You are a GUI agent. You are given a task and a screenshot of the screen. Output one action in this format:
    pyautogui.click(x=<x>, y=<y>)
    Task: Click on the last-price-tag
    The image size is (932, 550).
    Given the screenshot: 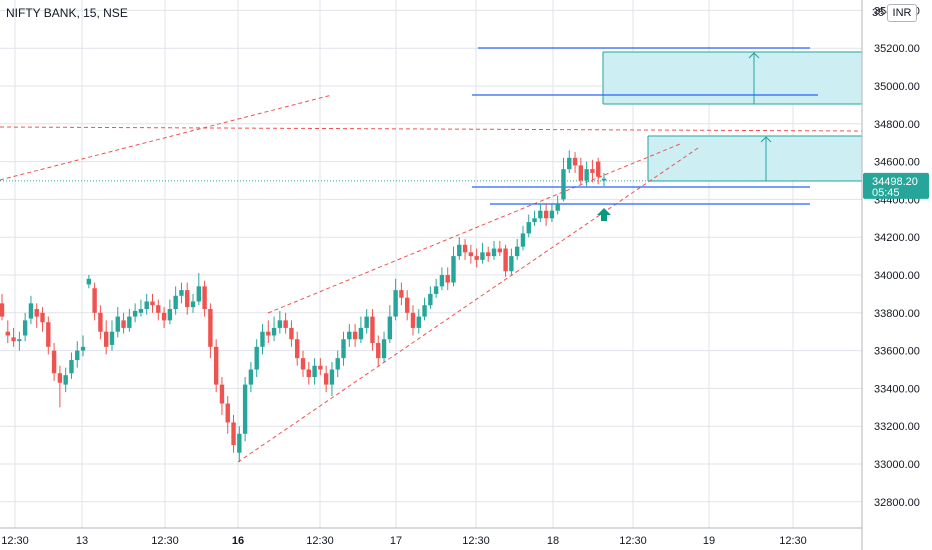 What is the action you would take?
    pyautogui.click(x=896, y=185)
    